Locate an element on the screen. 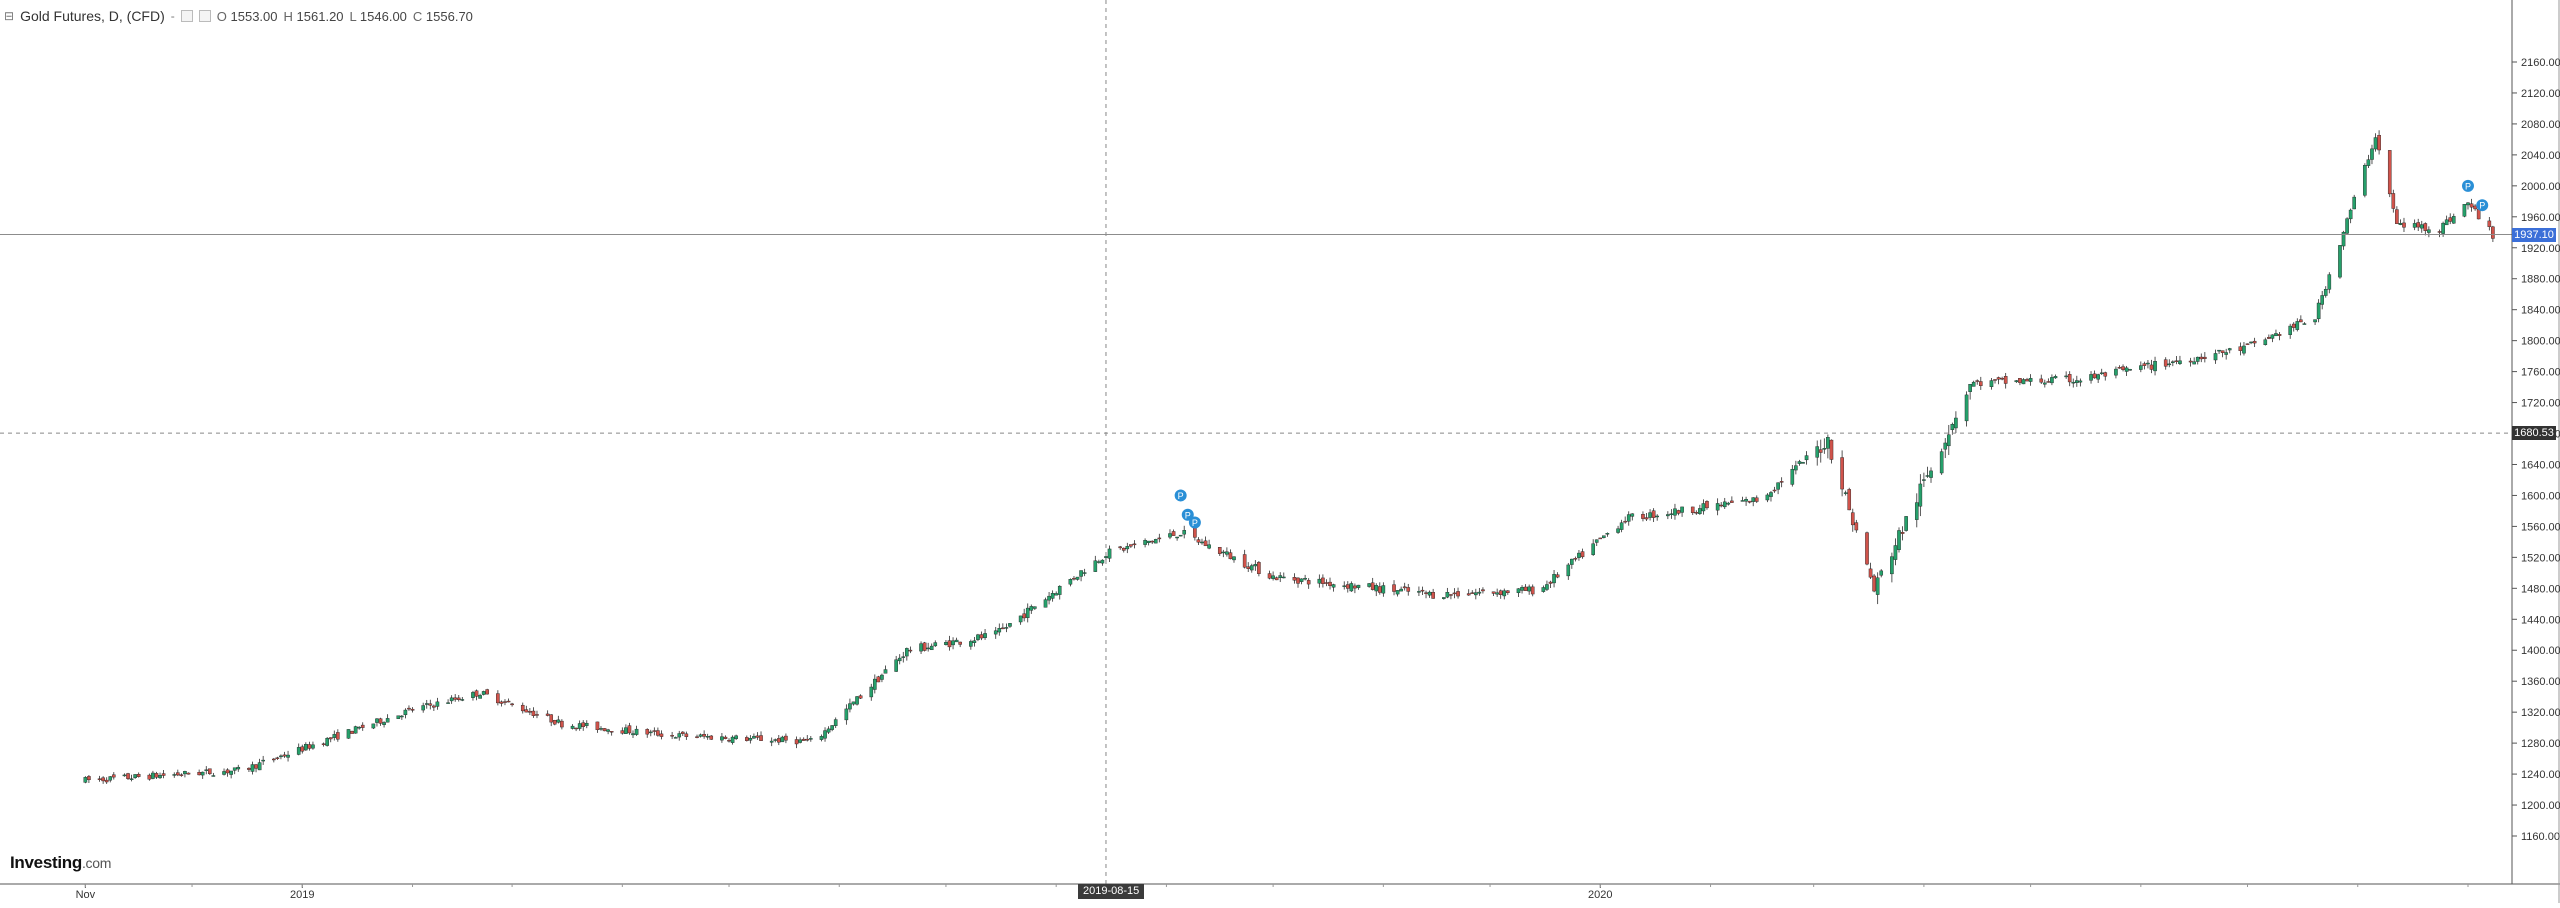  ohlc-open: O 1553.00 is located at coordinates (247, 16).